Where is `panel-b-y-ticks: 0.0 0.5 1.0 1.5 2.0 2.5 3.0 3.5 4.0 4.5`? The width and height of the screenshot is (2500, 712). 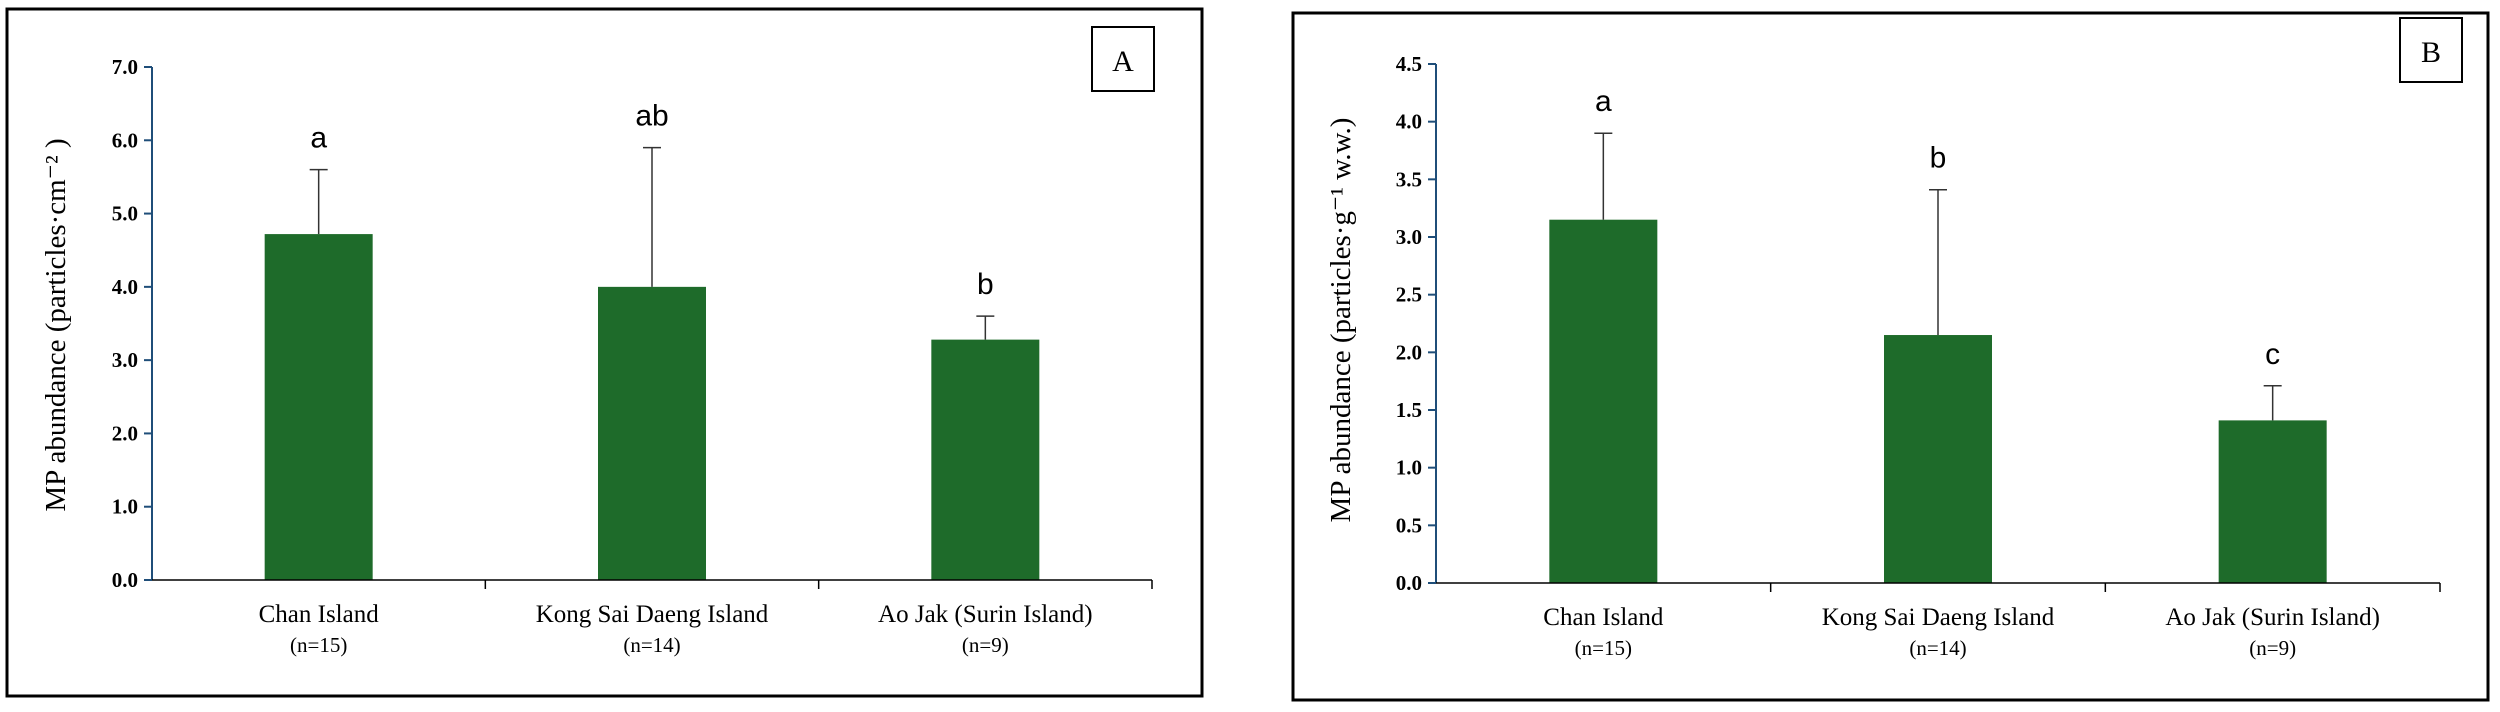 panel-b-y-ticks: 0.0 0.5 1.0 1.5 2.0 2.5 3.0 3.5 4.0 4.5 is located at coordinates (1416, 323).